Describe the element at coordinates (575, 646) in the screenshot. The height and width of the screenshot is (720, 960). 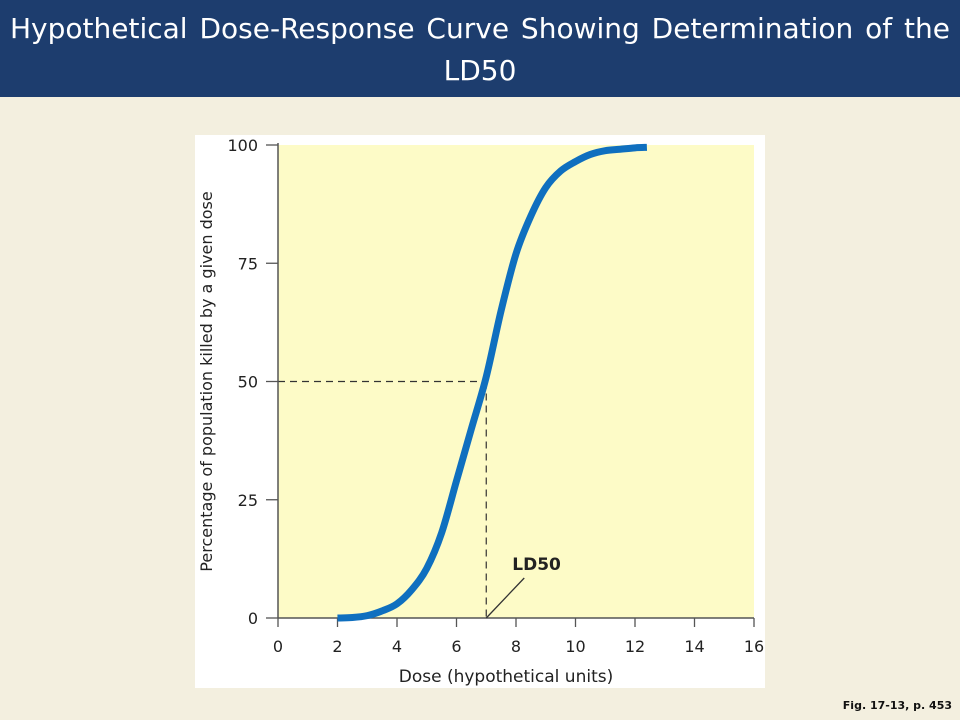
I see `x-tick-label: 10` at that location.